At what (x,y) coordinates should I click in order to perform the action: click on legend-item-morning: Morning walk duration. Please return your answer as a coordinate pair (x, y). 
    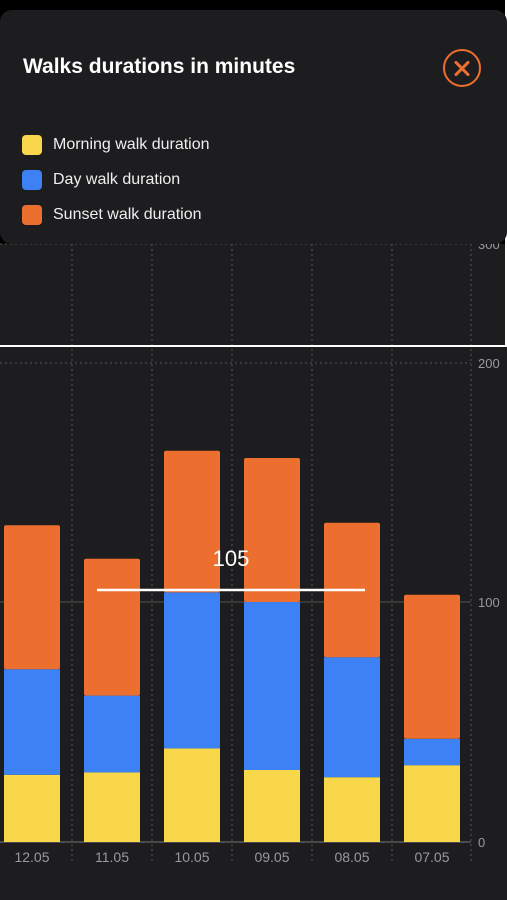
    Looking at the image, I should click on (116, 144).